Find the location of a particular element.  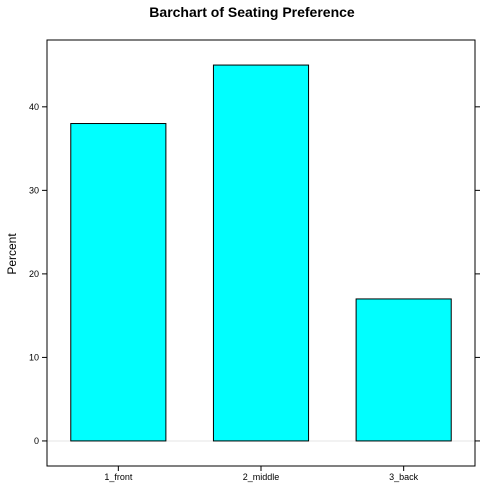

y-axis-label: Percent is located at coordinates (12, 254).